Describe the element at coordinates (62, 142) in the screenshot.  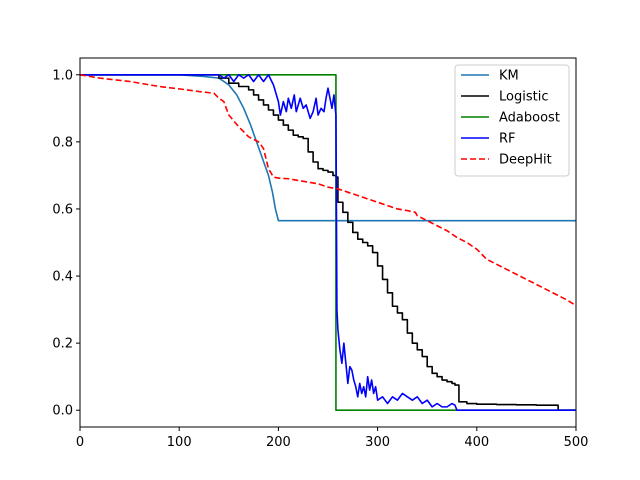
I see `y-tick-label: 0.8` at that location.